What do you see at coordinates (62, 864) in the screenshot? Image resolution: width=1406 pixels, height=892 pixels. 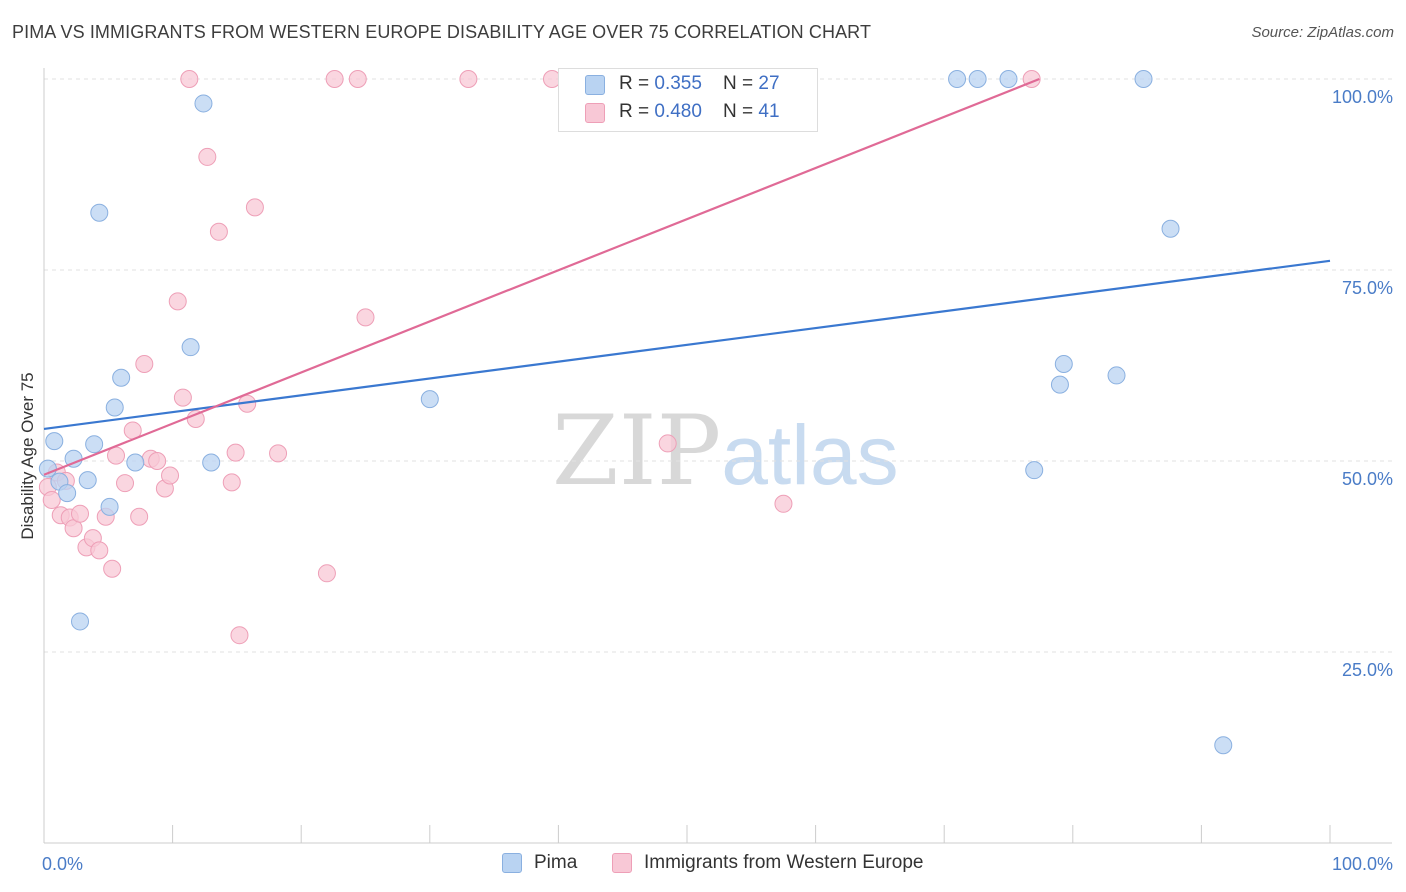 I see `x-tick-label-min: 0.0%` at bounding box center [62, 864].